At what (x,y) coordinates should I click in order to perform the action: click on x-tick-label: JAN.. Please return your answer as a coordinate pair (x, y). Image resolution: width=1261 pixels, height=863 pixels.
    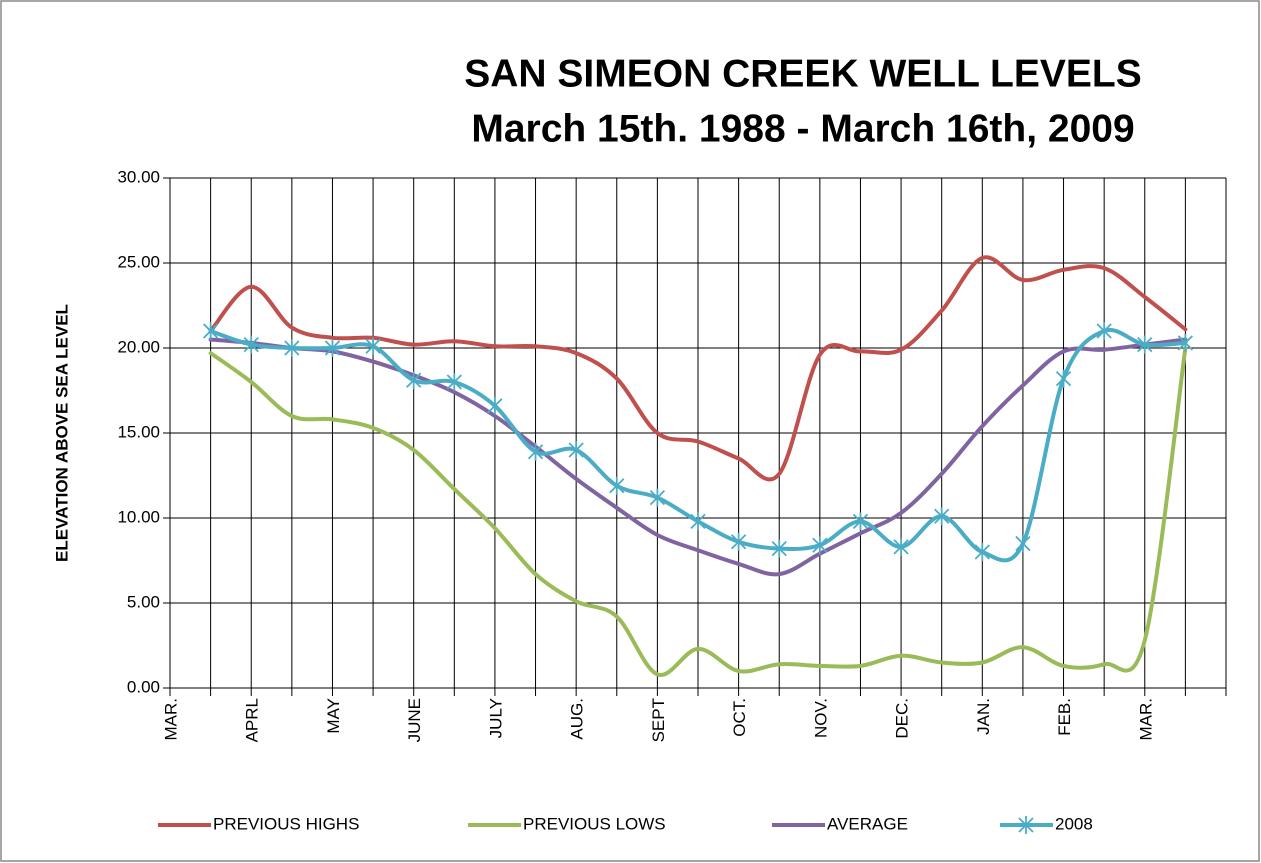
    Looking at the image, I should click on (983, 716).